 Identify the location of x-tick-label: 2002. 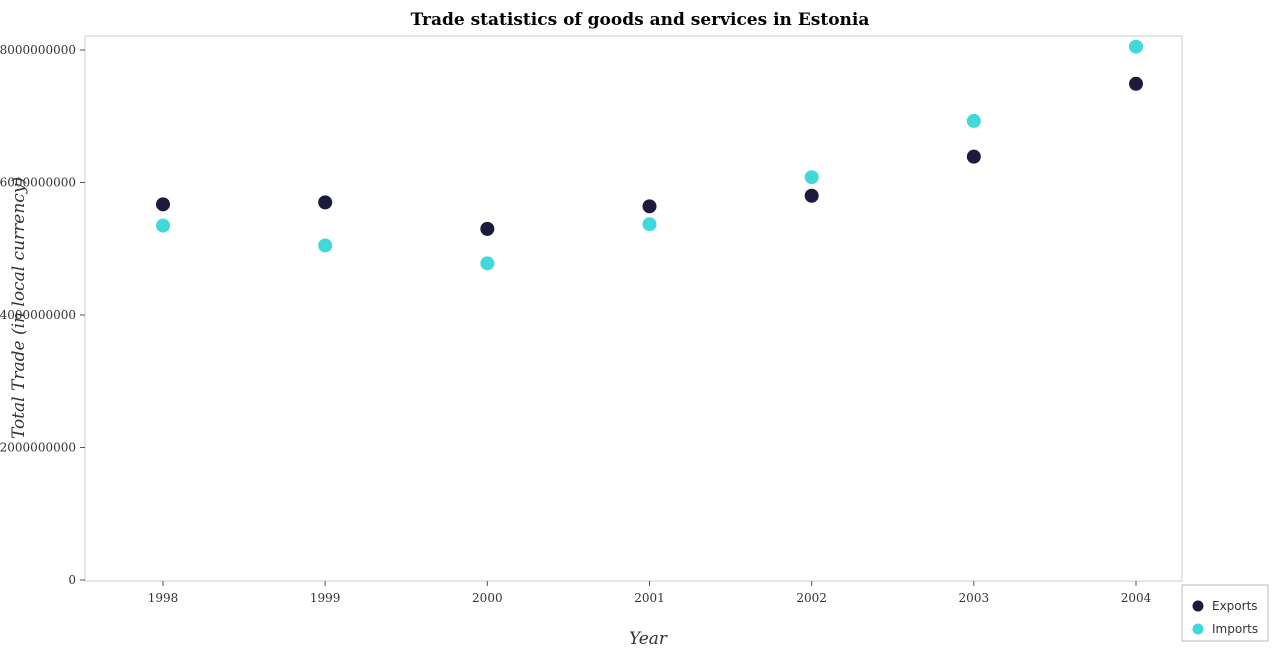
(811, 598).